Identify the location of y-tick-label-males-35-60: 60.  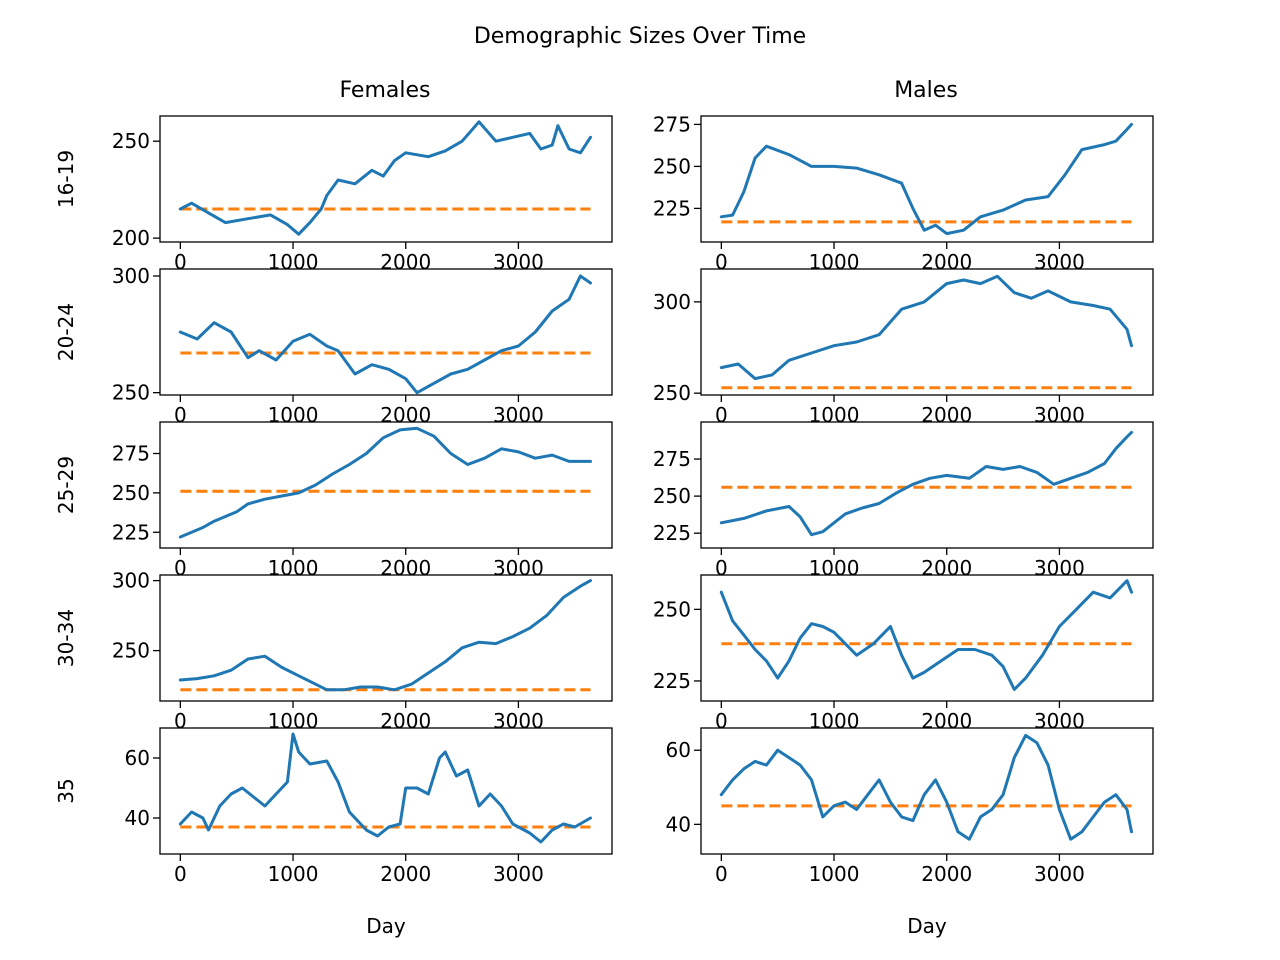
(678, 750).